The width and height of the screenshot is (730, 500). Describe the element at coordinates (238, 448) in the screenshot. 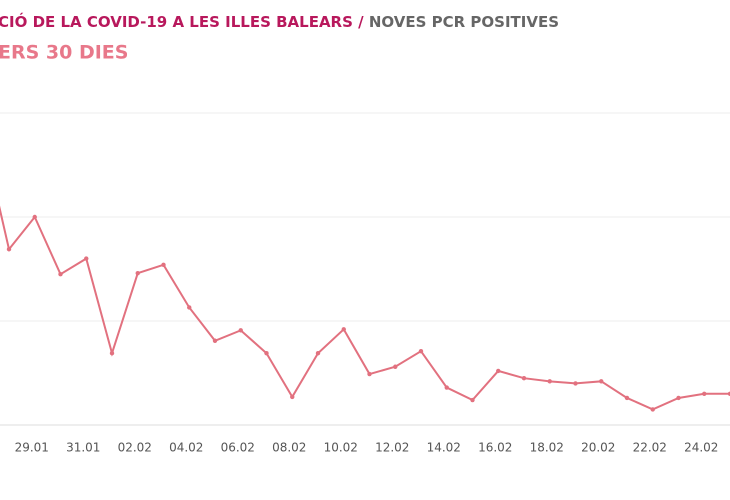

I see `x-tick-label: 06.02` at that location.